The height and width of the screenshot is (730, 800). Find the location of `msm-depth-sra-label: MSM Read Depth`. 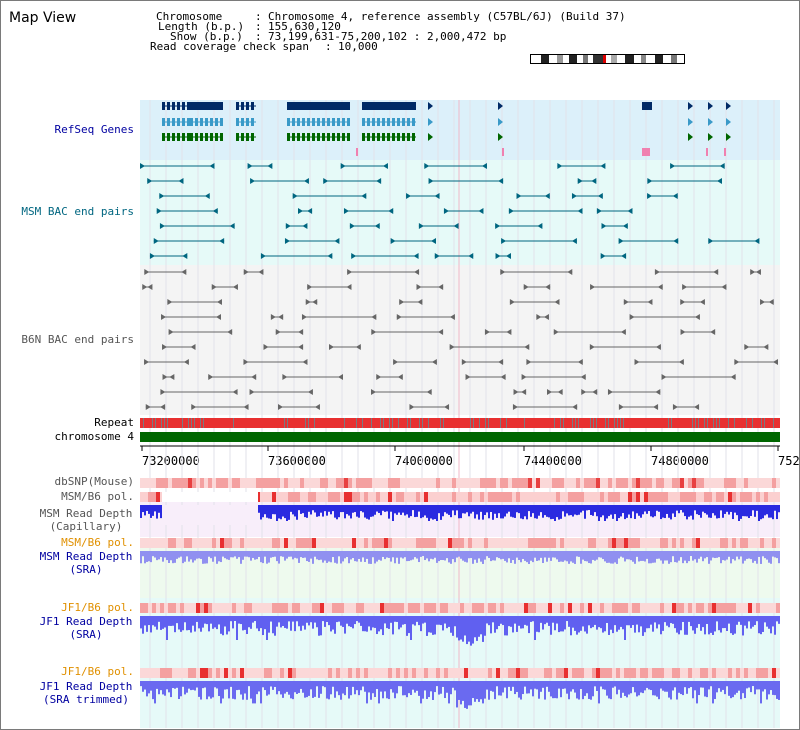

msm-depth-sra-label: MSM Read Depth is located at coordinates (86, 556).